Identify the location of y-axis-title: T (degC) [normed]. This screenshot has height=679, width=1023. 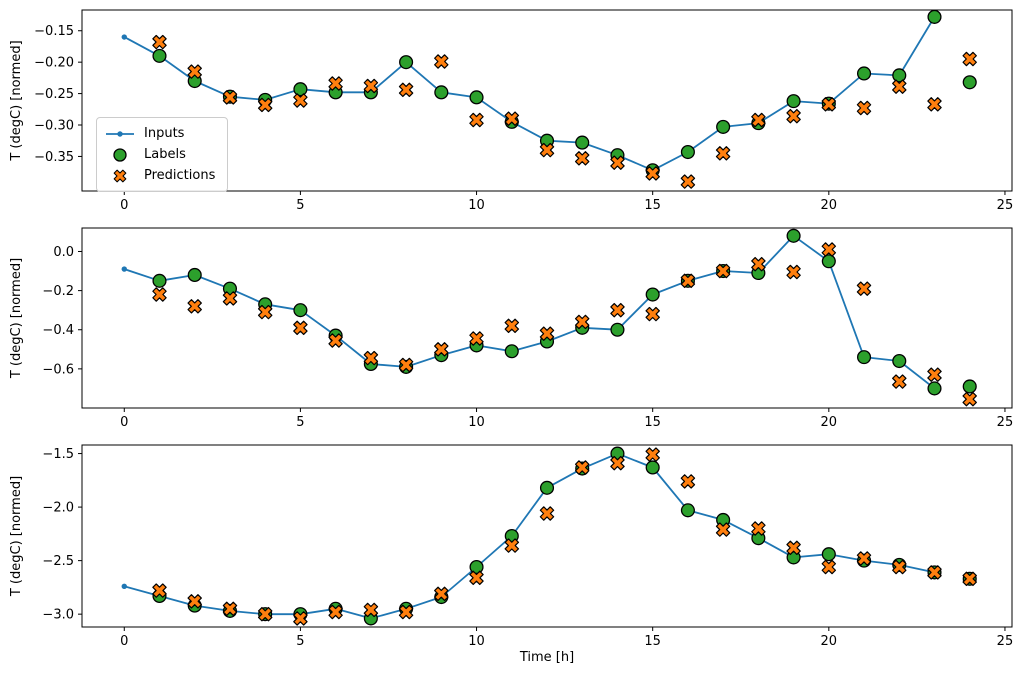
(16, 318).